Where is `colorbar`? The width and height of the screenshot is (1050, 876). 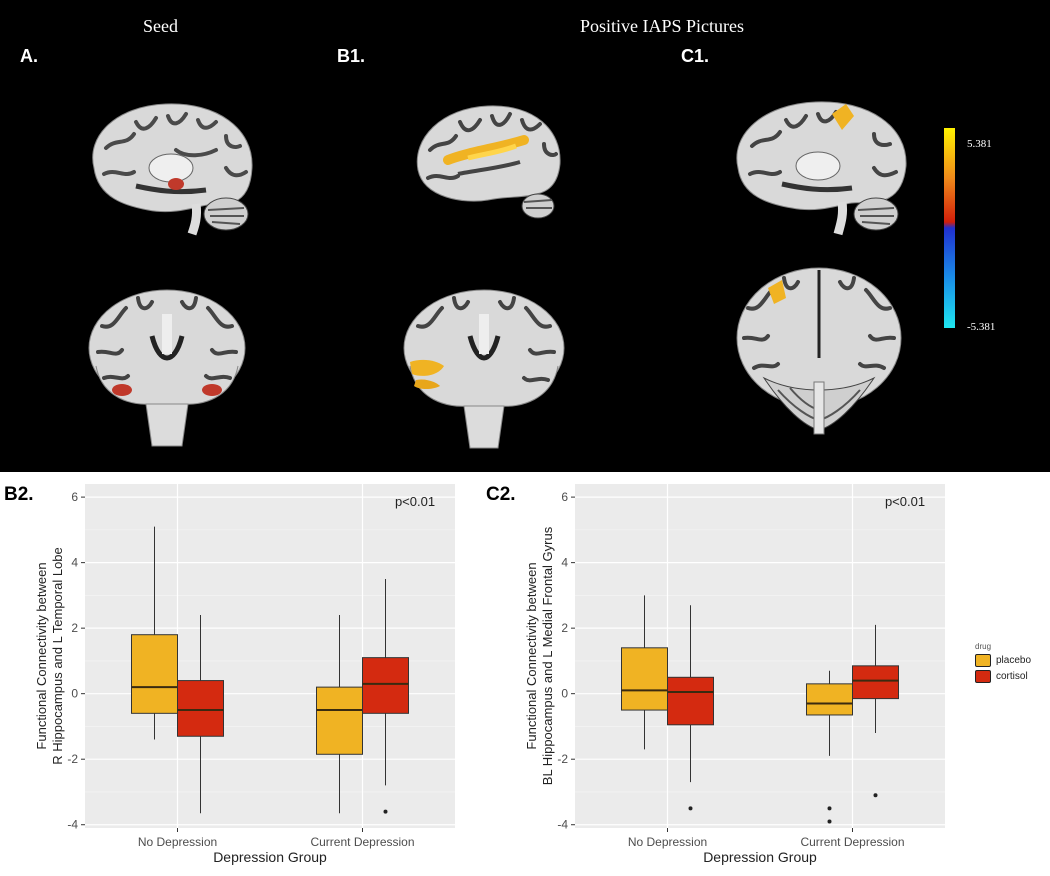 colorbar is located at coordinates (949, 228).